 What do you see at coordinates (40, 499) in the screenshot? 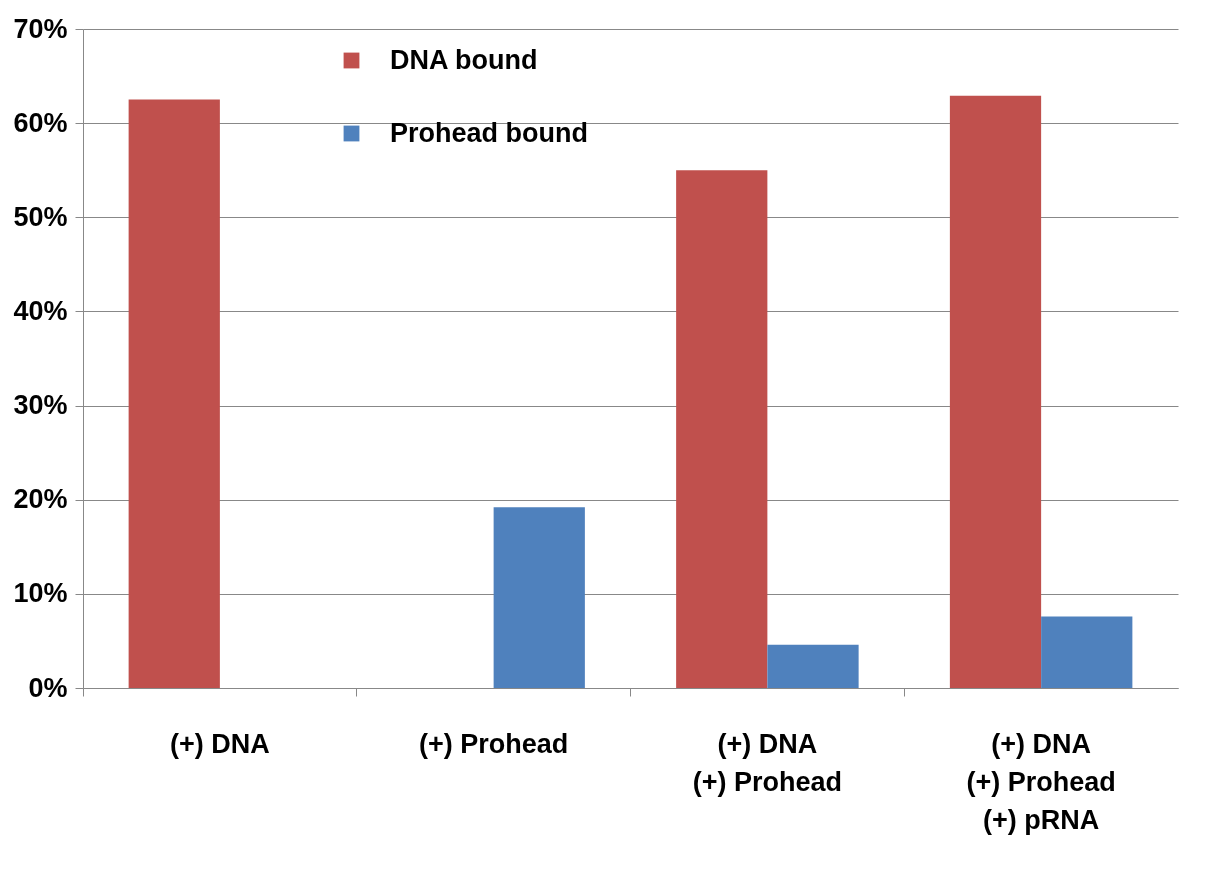
I see `y-tick-label: 20%` at bounding box center [40, 499].